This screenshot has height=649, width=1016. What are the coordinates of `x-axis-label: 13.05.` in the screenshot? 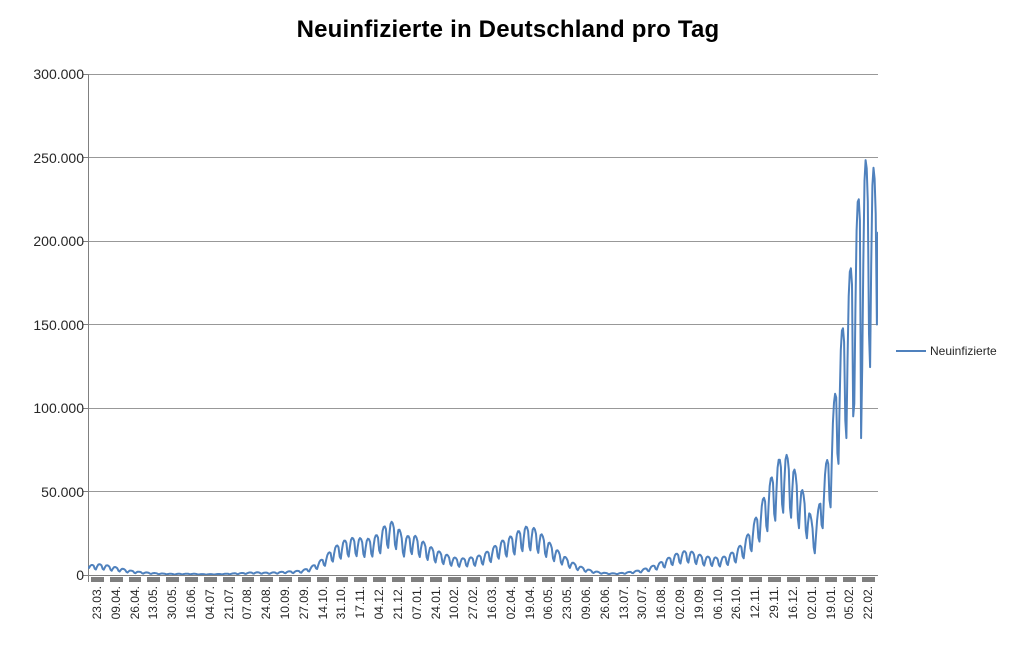 It's located at (153, 603).